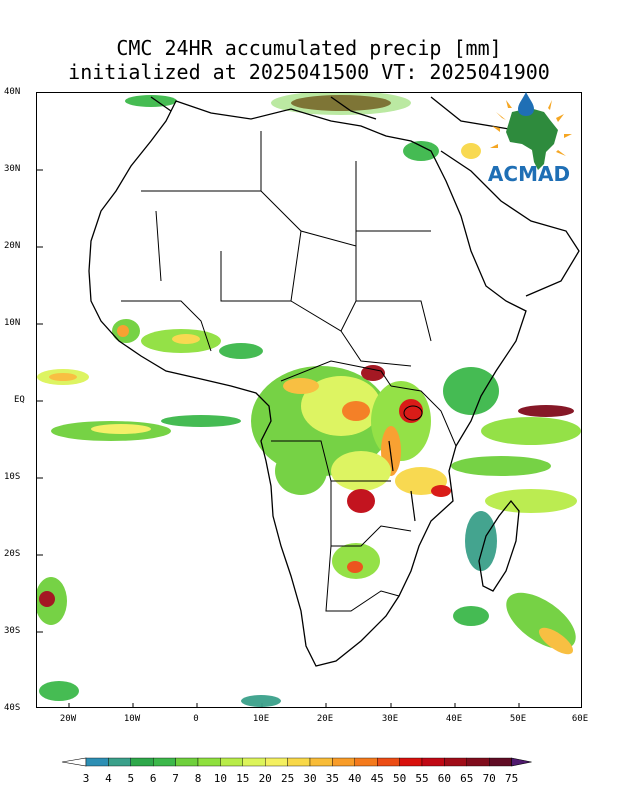 Image resolution: width=618 pixels, height=800 pixels. What do you see at coordinates (296, 771) in the screenshot?
I see `precip-colorbar: 3 4 5 6 7 8 10 15 20 25 30 35 40 45 50 55 60 65 70 75` at bounding box center [296, 771].